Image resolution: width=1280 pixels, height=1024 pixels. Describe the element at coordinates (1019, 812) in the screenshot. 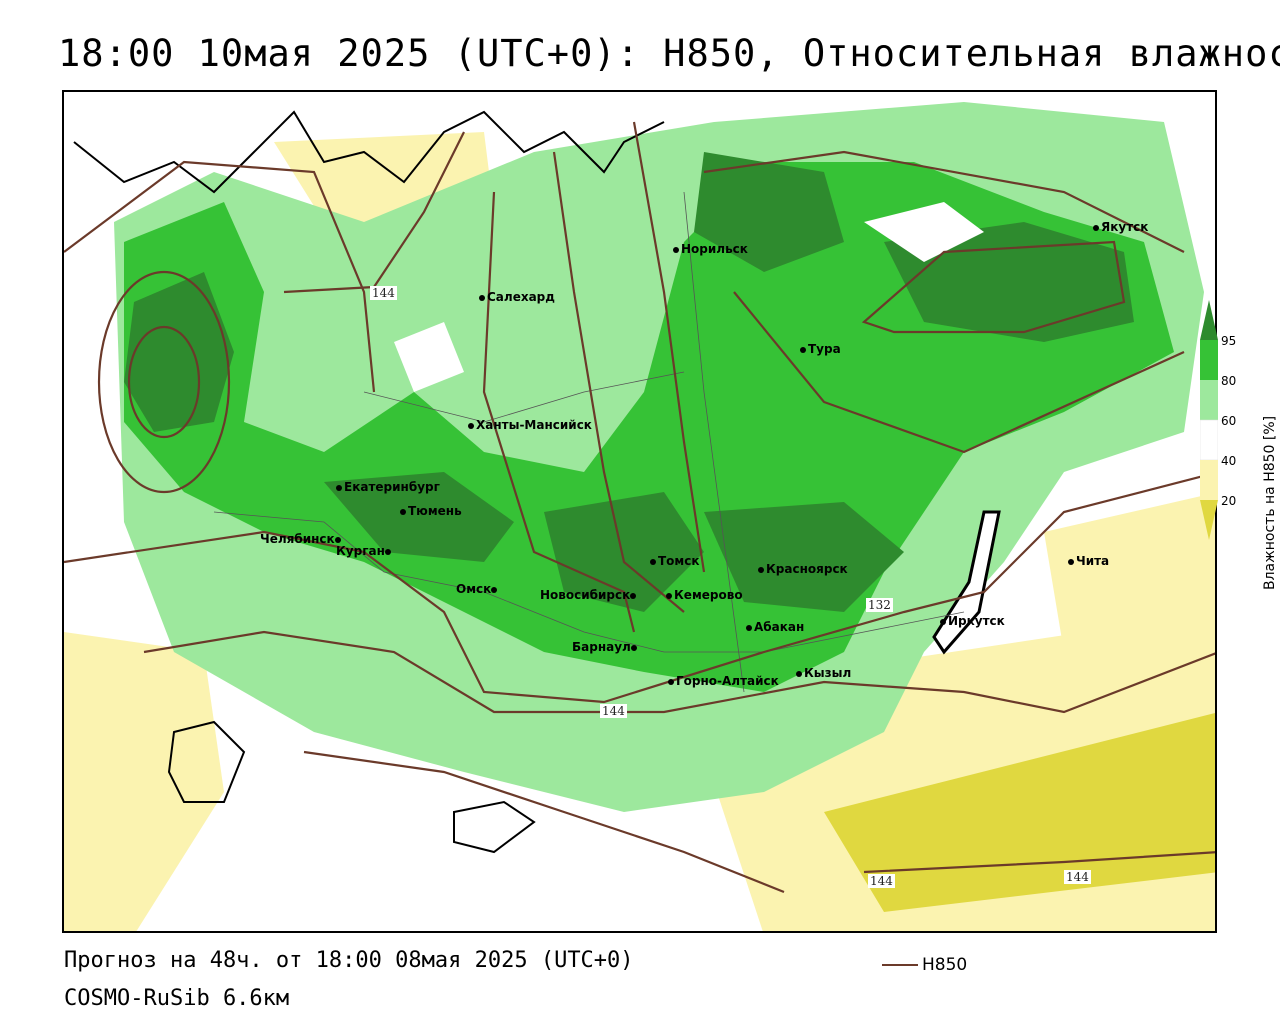

I see `very-dry-zone` at that location.